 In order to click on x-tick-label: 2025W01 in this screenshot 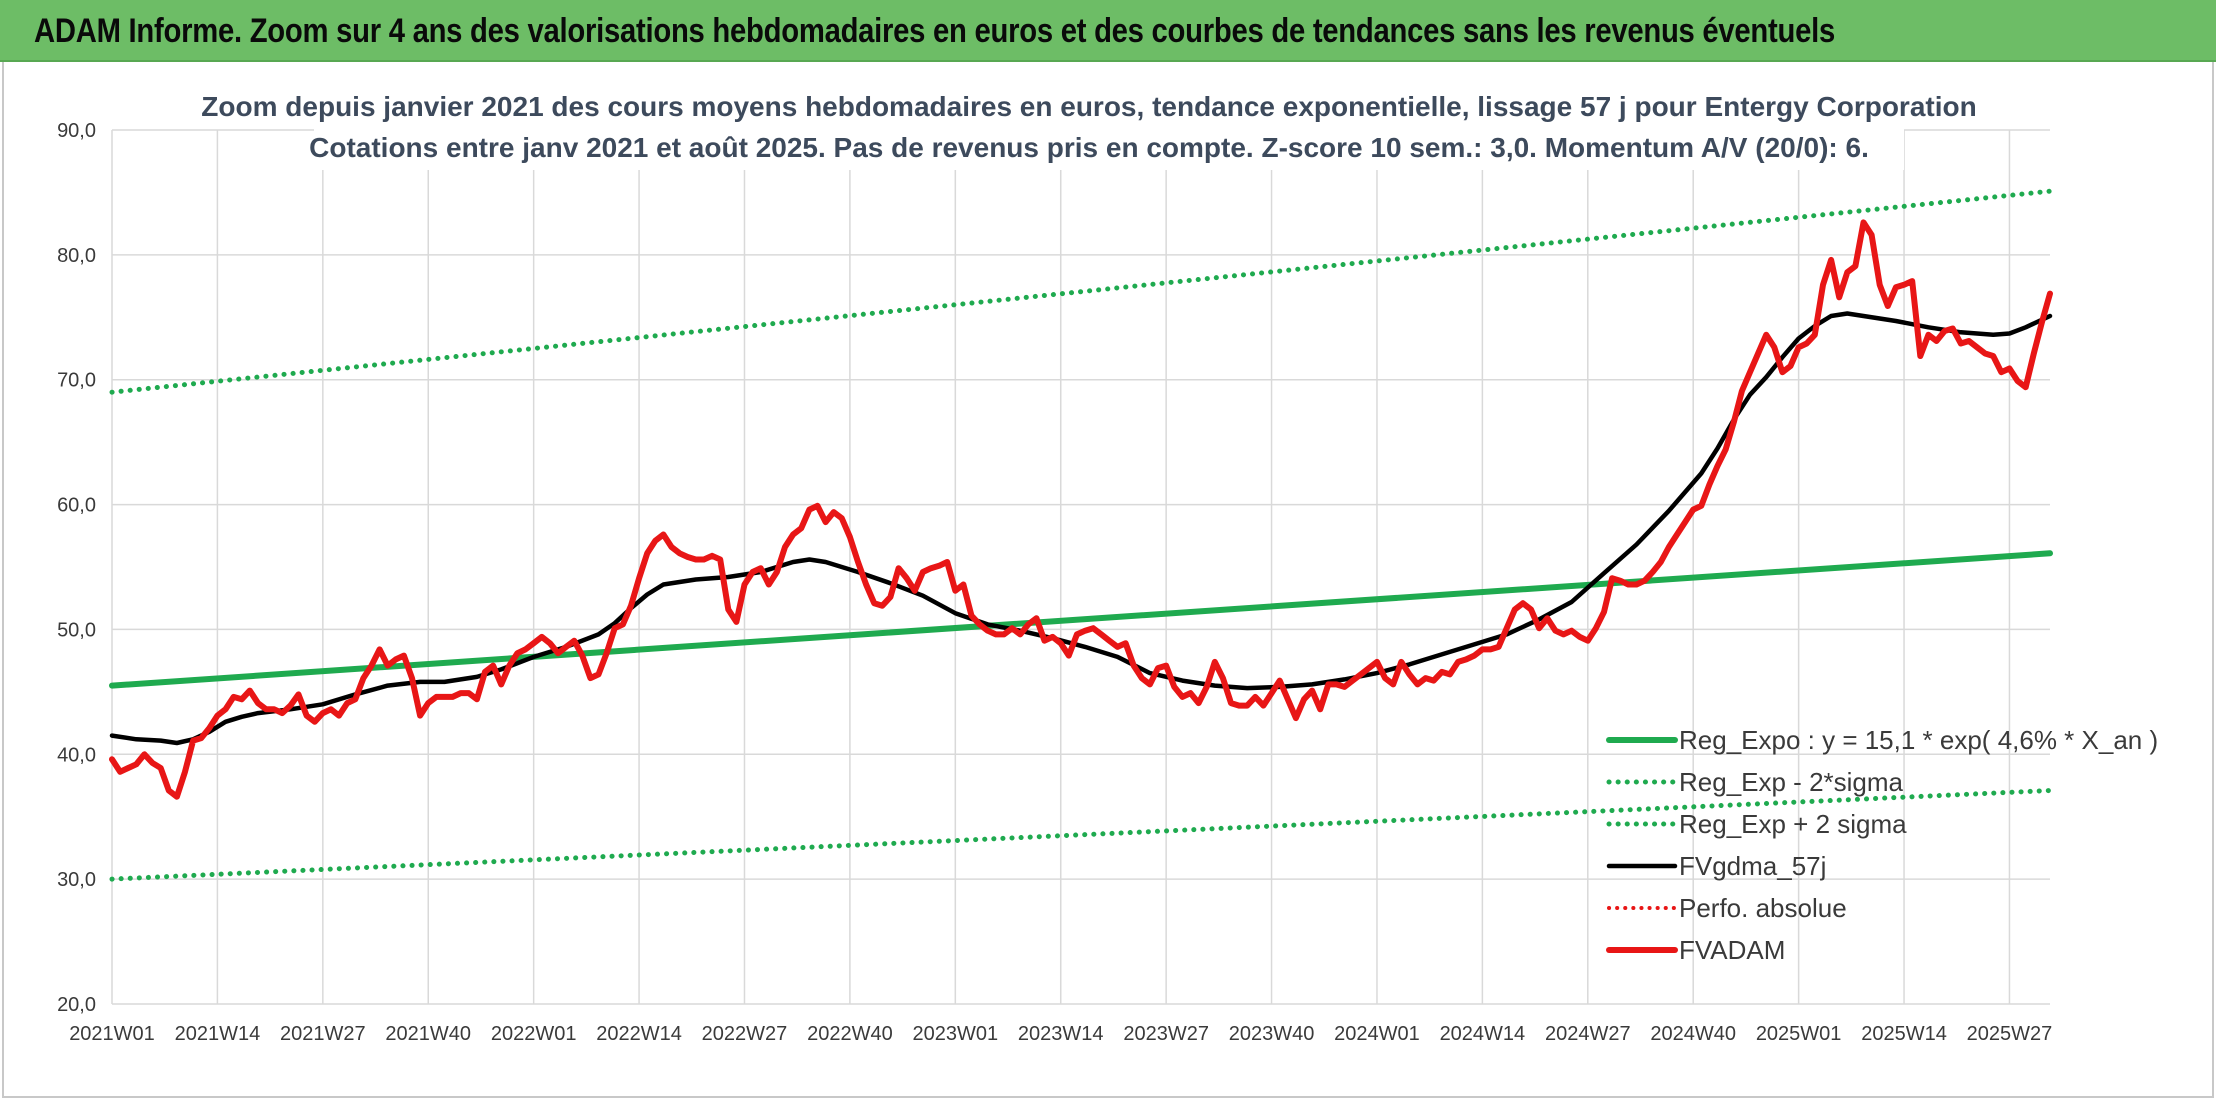, I will do `click(1799, 1034)`.